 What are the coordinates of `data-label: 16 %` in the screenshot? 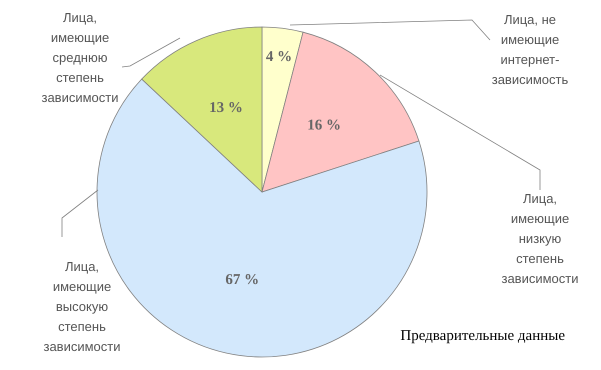 It's located at (324, 125).